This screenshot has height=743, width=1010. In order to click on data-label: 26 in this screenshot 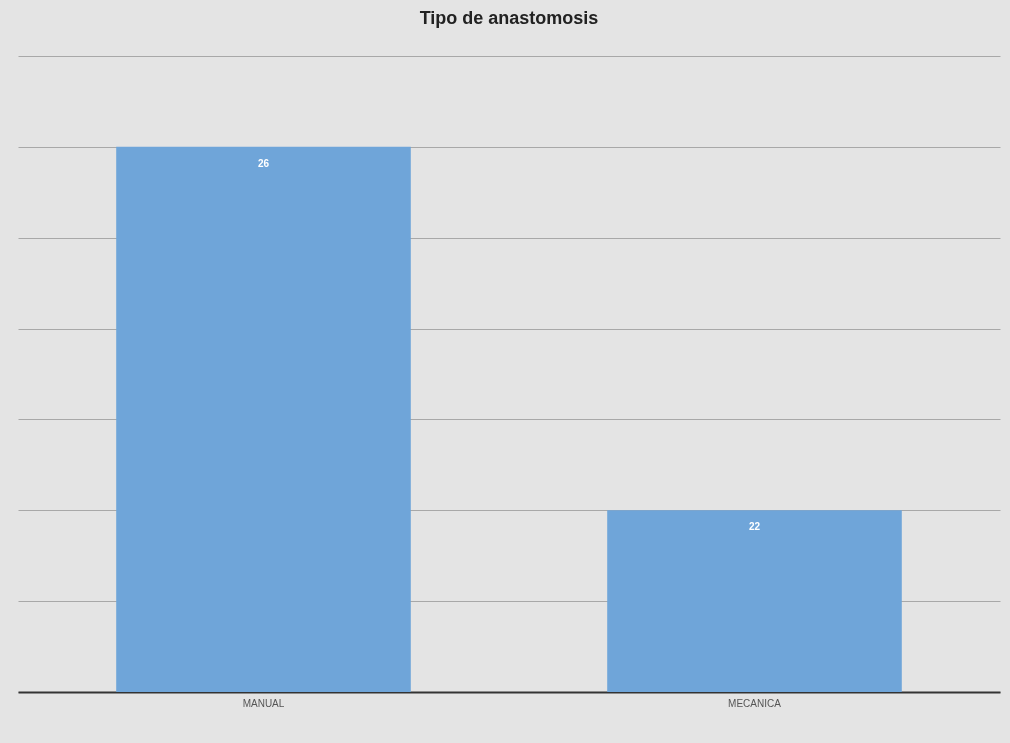, I will do `click(263, 163)`.